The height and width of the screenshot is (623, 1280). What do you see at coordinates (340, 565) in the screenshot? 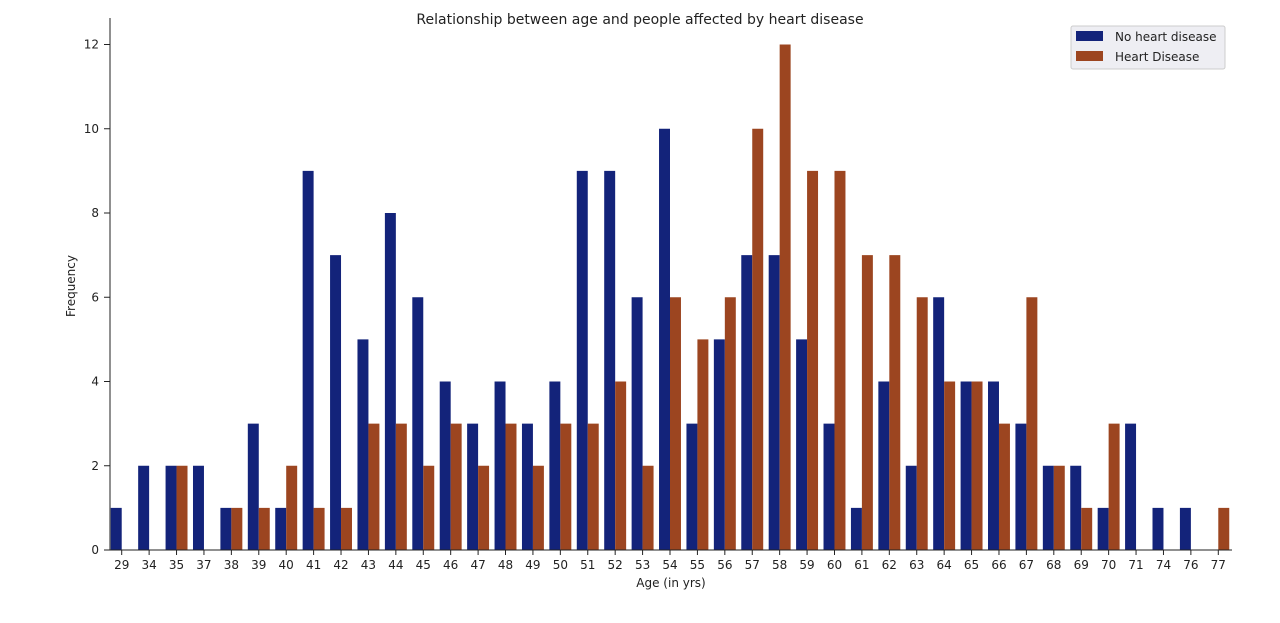
I see `x-tick-label: 42` at bounding box center [340, 565].